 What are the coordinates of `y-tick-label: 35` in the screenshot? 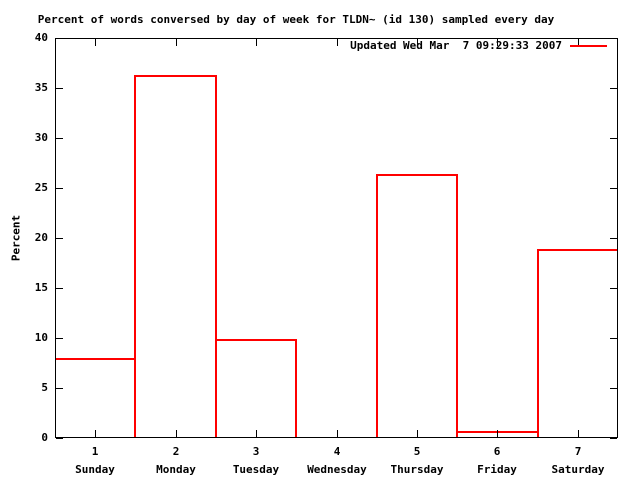 It's located at (41, 87).